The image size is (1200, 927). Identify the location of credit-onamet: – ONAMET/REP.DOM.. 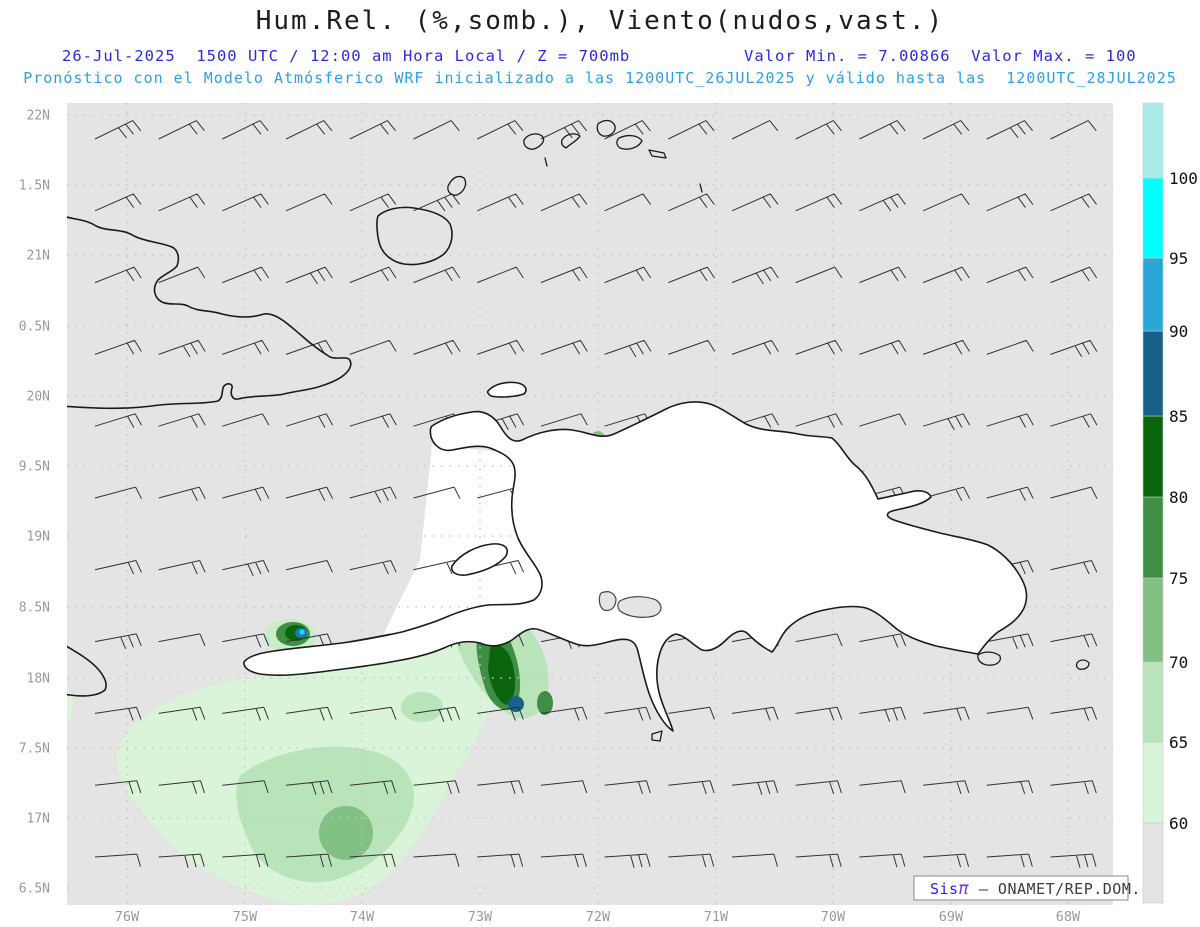
(1055, 889).